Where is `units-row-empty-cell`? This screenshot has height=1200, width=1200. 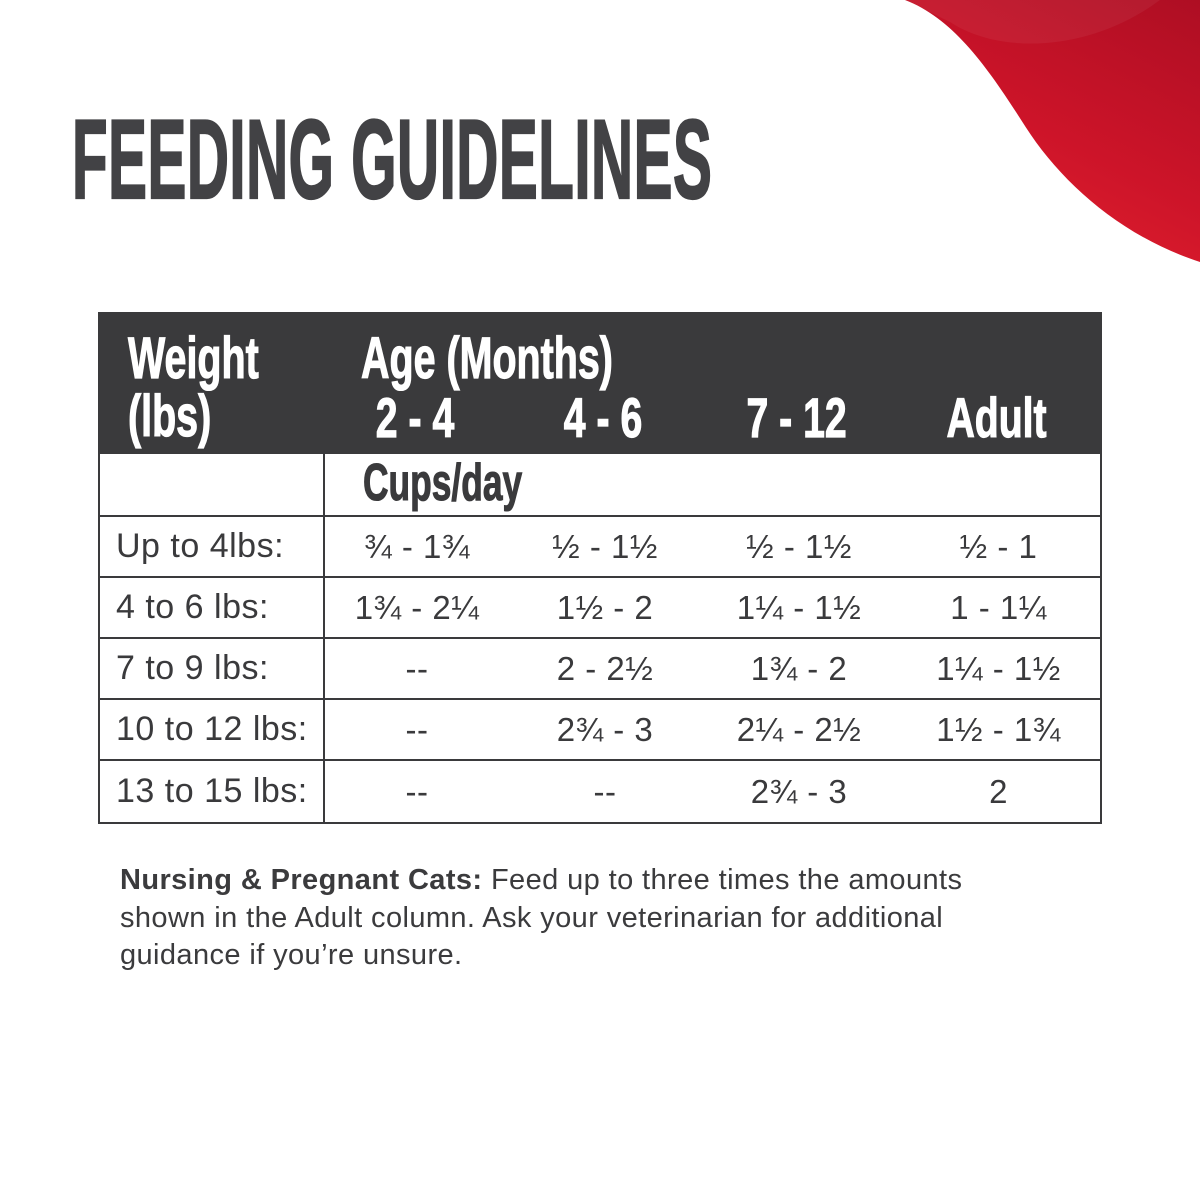
units-row-empty-cell is located at coordinates (212, 484).